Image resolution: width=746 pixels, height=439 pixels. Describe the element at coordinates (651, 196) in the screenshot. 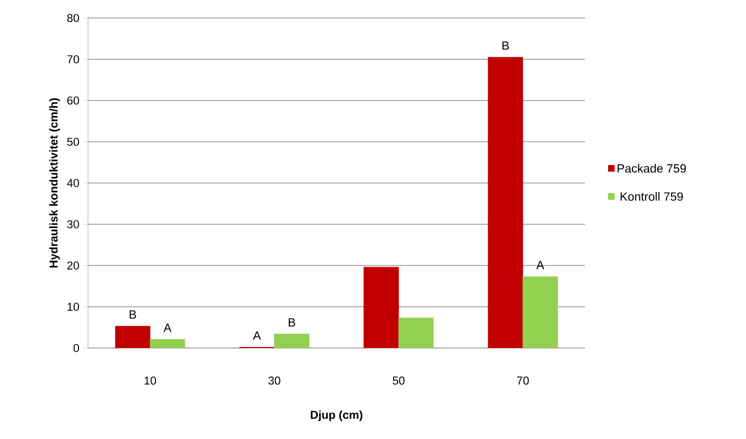

I see `legend-label: Kontroll 759` at that location.